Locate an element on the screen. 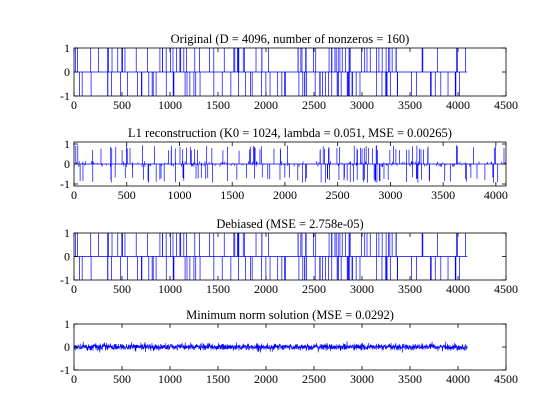 Image resolution: width=559 pixels, height=419 pixels. subplot-title: Minimum norm solution (MSE = 0.0292) is located at coordinates (290, 315).